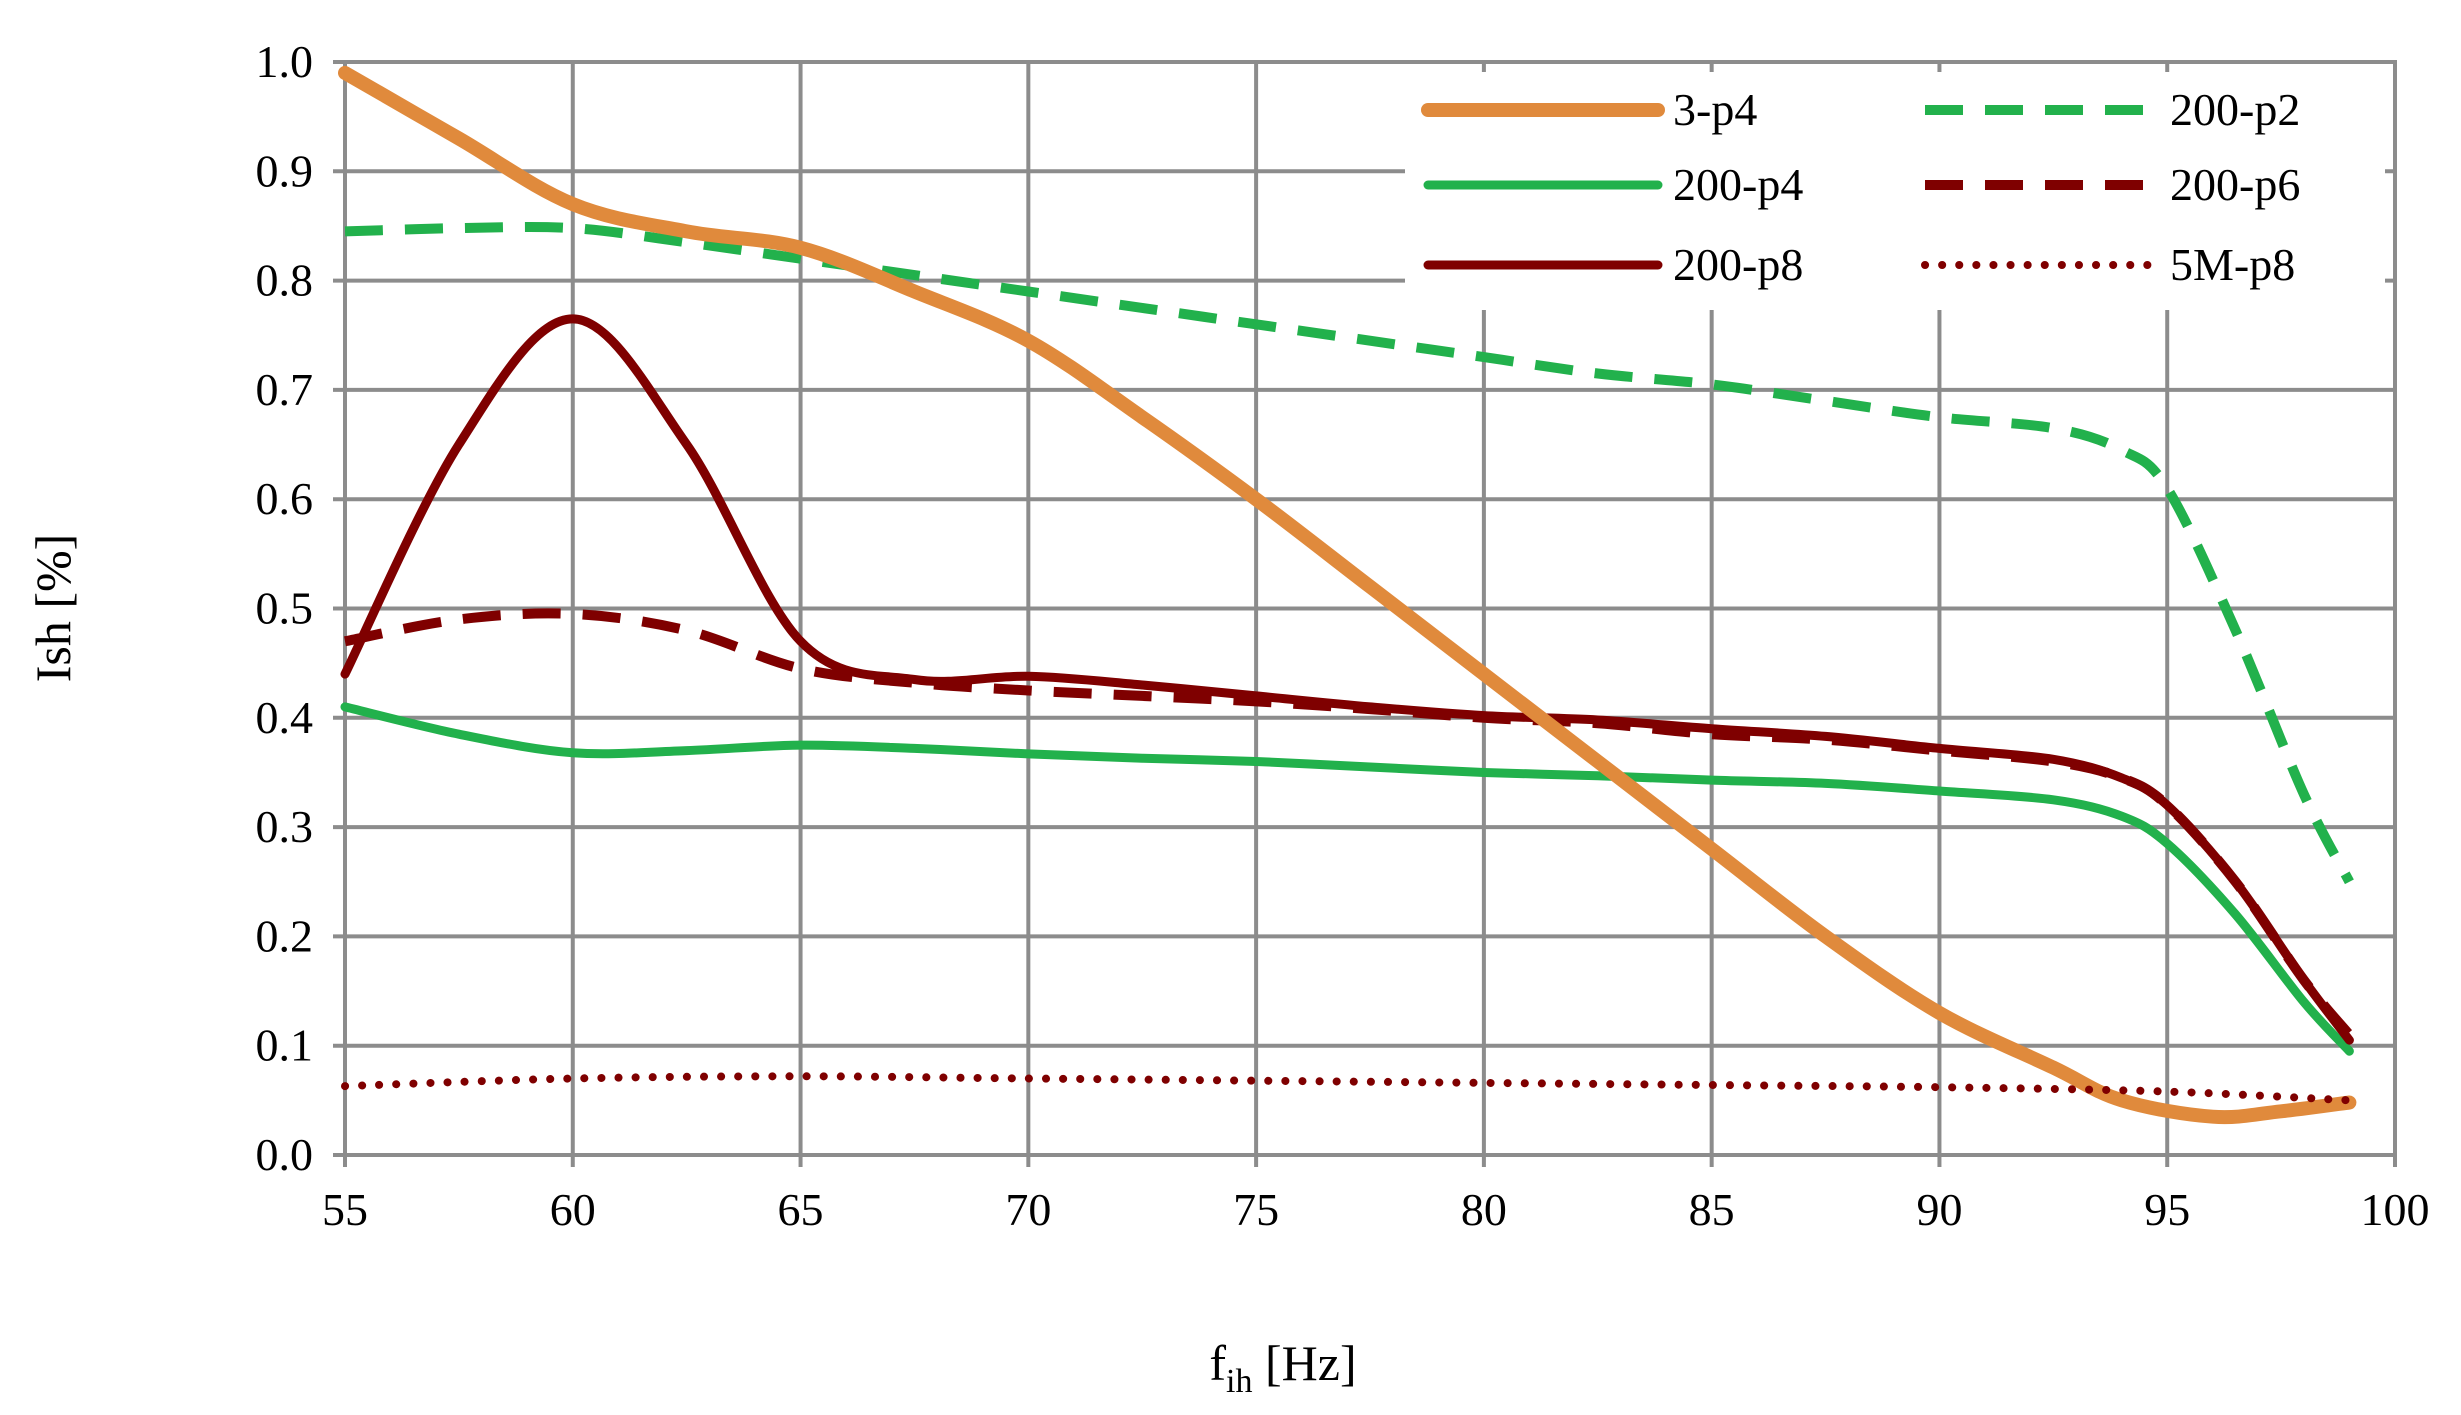  Describe the element at coordinates (1715, 109) in the screenshot. I see `legend-label-3-p4: 3-p4` at that location.